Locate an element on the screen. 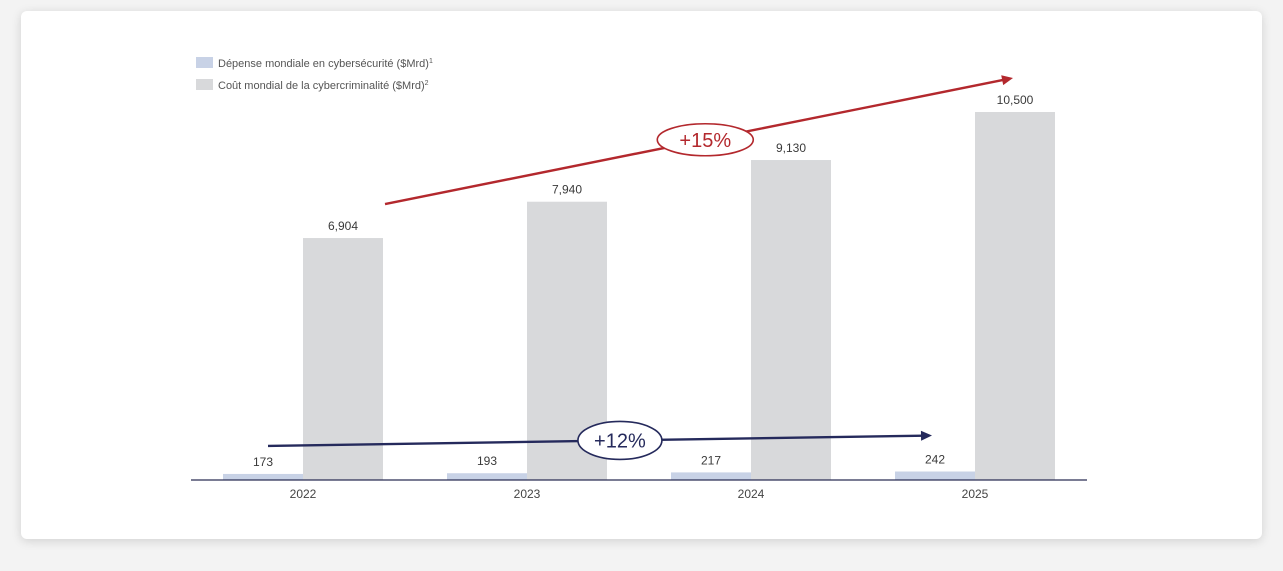  bar-spending-2024 is located at coordinates (711, 476).